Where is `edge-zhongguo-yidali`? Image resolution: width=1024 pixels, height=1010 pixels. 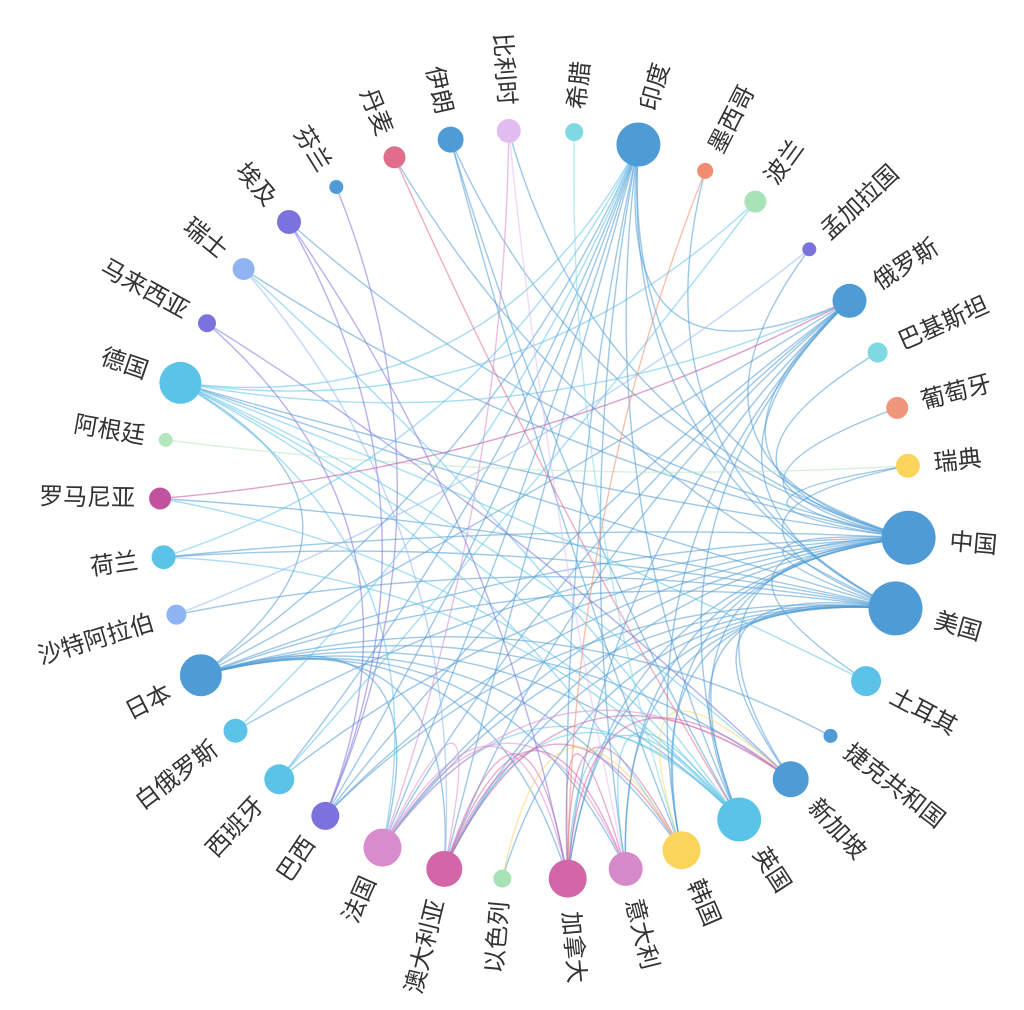 edge-zhongguo-yidali is located at coordinates (766, 703).